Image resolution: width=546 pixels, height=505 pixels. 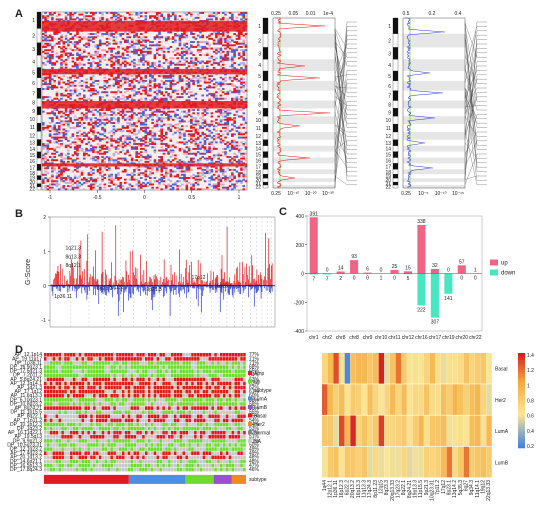 What do you see at coordinates (39, 135) in the screenshot?
I see `chromosome-band` at bounding box center [39, 135].